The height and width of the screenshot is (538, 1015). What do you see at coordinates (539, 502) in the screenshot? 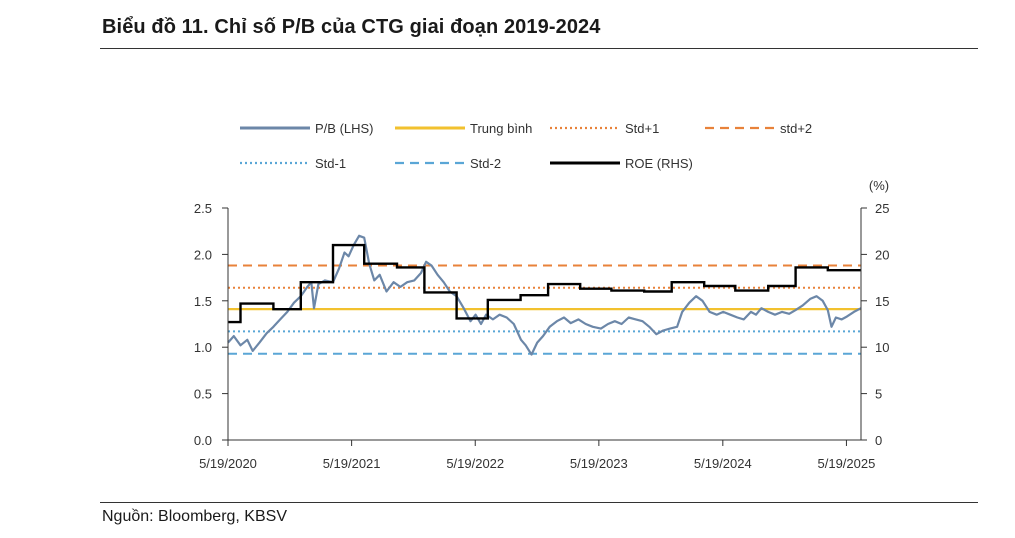
I see `footer-divider` at bounding box center [539, 502].